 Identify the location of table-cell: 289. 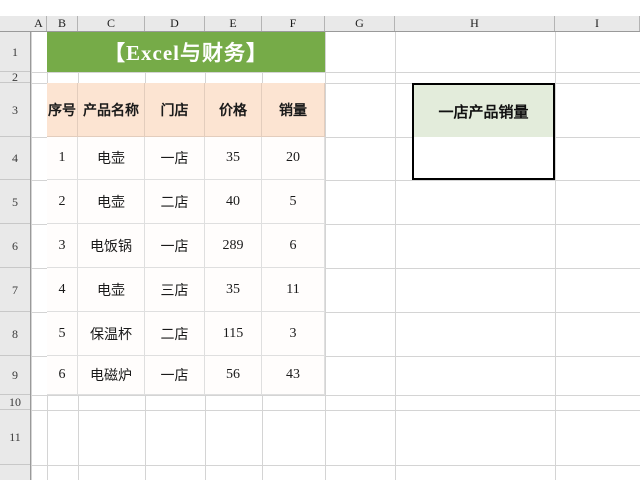
(233, 246).